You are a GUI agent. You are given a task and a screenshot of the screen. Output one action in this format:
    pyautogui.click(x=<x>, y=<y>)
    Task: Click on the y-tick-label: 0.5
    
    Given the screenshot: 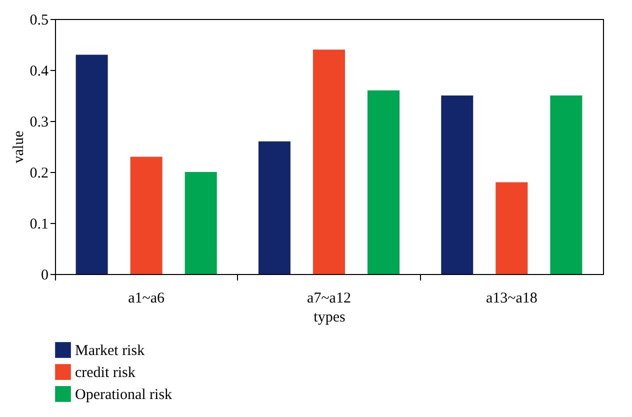 What is the action you would take?
    pyautogui.click(x=39, y=20)
    